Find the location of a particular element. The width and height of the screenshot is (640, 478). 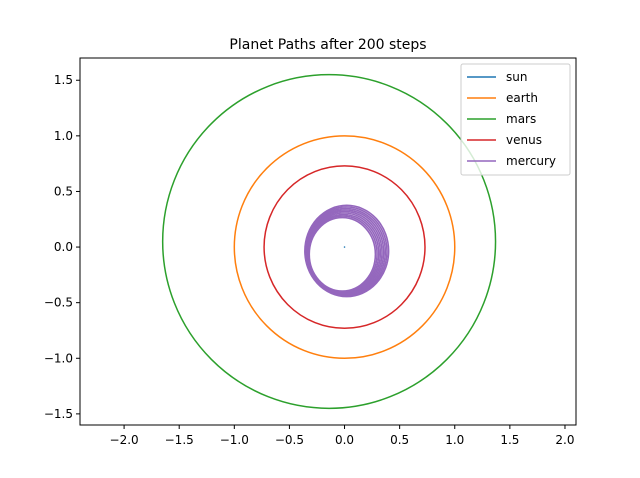

legend-label-mars: mars is located at coordinates (521, 119).